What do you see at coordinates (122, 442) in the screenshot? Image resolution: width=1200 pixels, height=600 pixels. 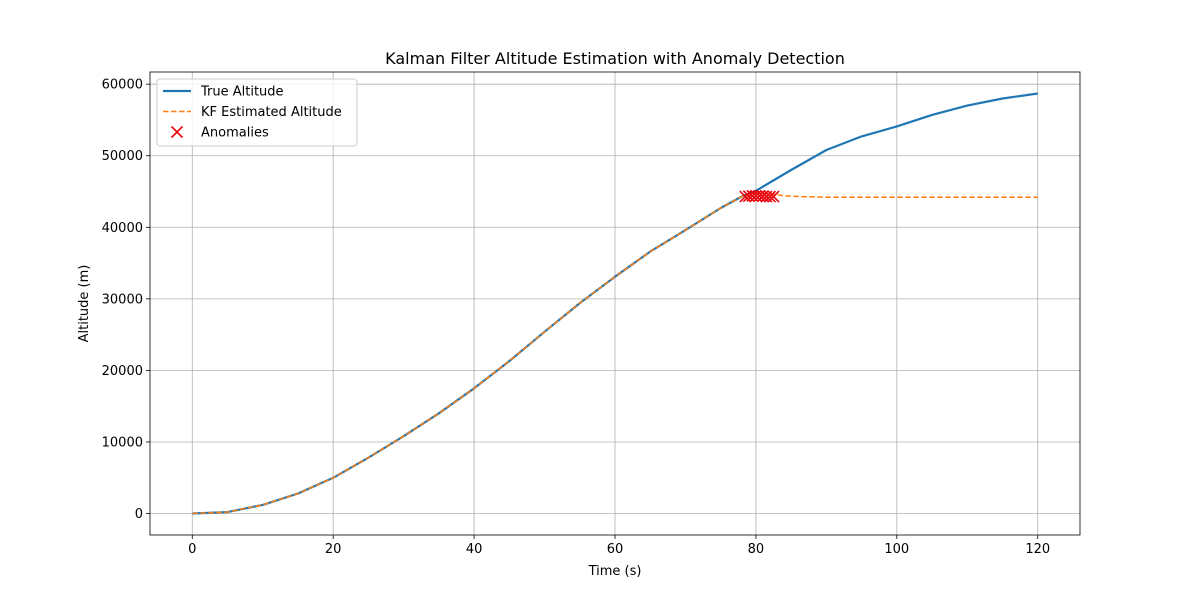 I see `y-tick-label: 10000` at bounding box center [122, 442].